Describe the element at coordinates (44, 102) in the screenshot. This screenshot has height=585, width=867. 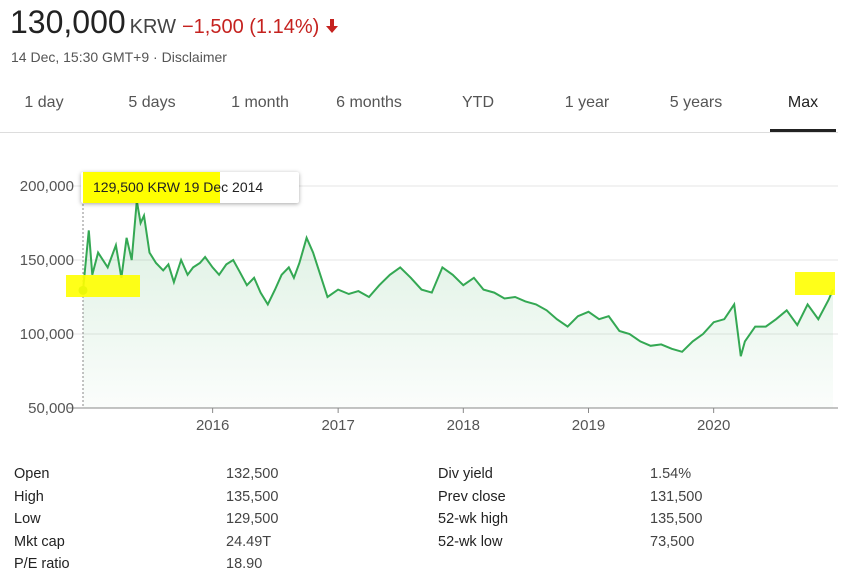
I see `tab-1-day: 1 day` at that location.